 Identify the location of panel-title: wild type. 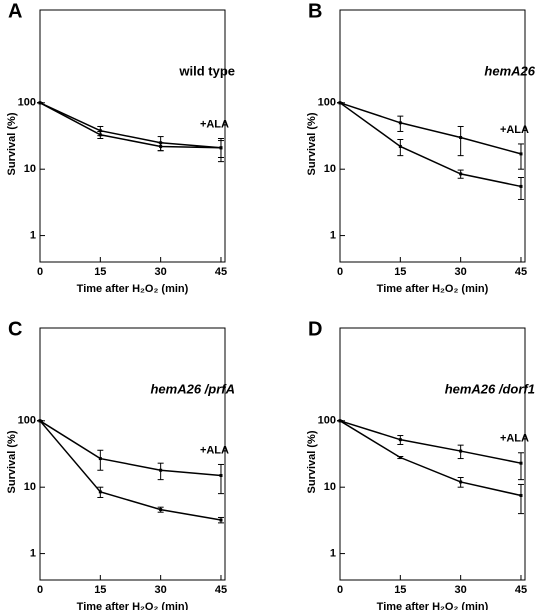
(206, 70).